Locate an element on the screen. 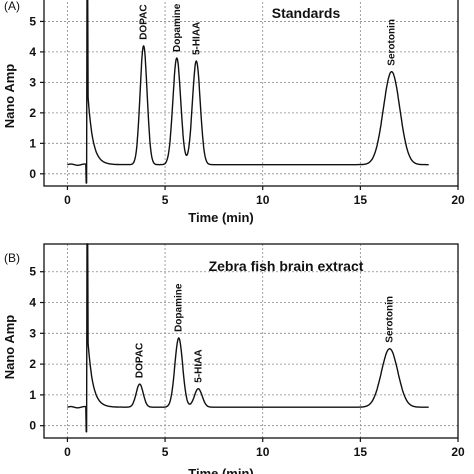  chart-title: Standards is located at coordinates (306, 13).